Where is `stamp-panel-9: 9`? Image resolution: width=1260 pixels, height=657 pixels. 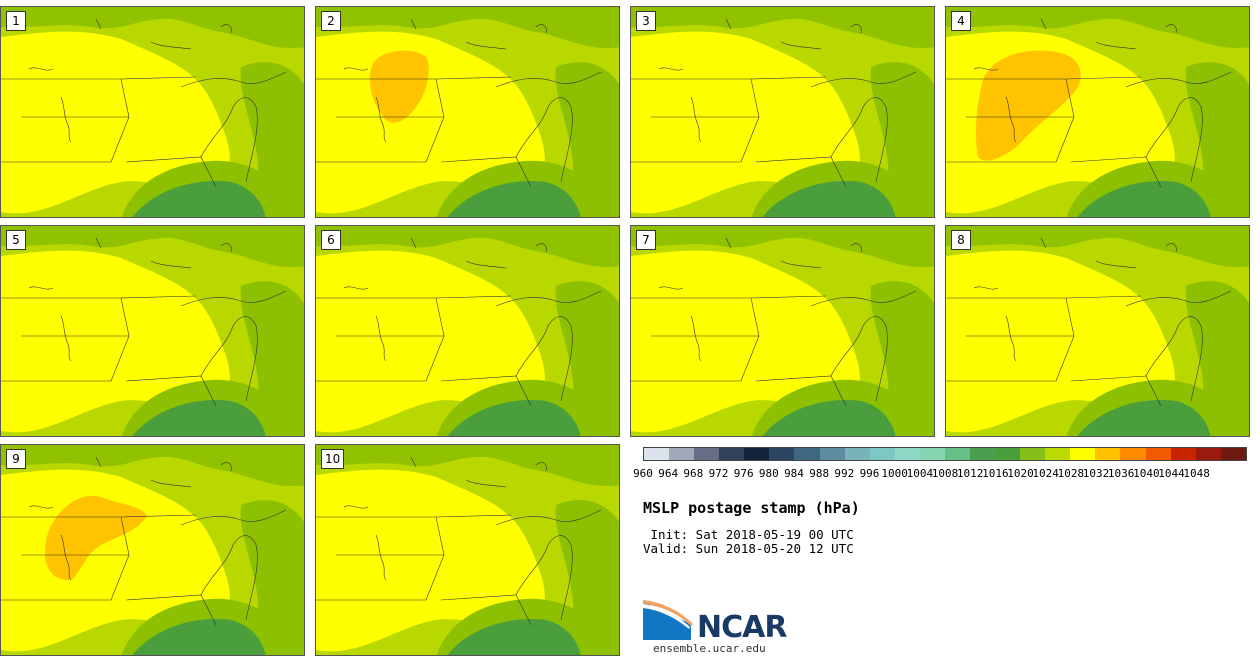
stamp-panel-9: 9 is located at coordinates (152, 550).